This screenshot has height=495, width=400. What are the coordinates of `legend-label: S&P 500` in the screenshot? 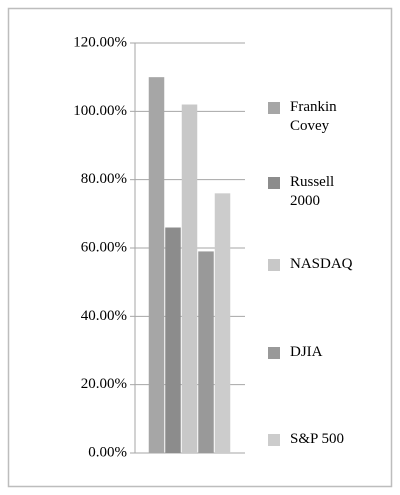 It's located at (317, 439).